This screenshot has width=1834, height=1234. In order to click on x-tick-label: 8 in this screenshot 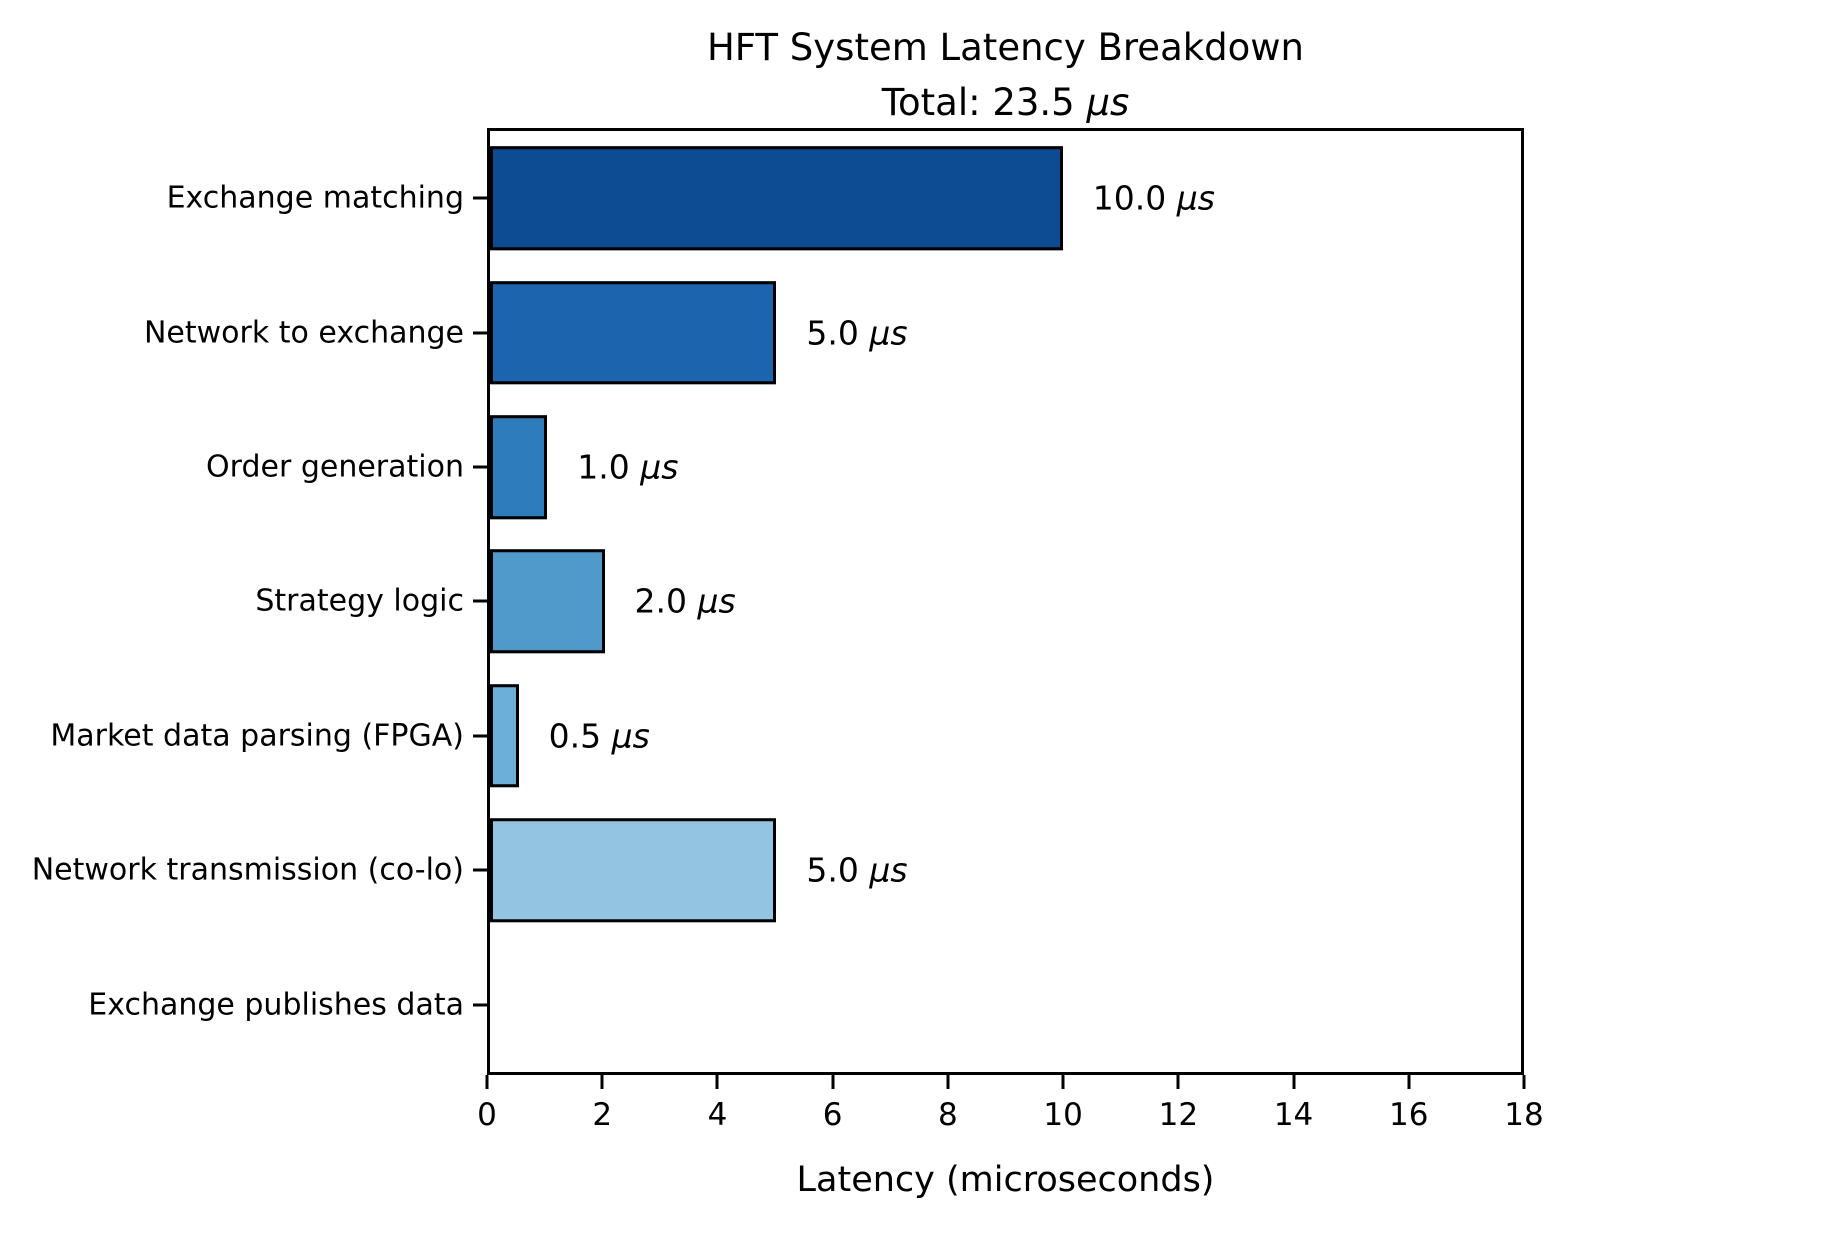, I will do `click(948, 1115)`.